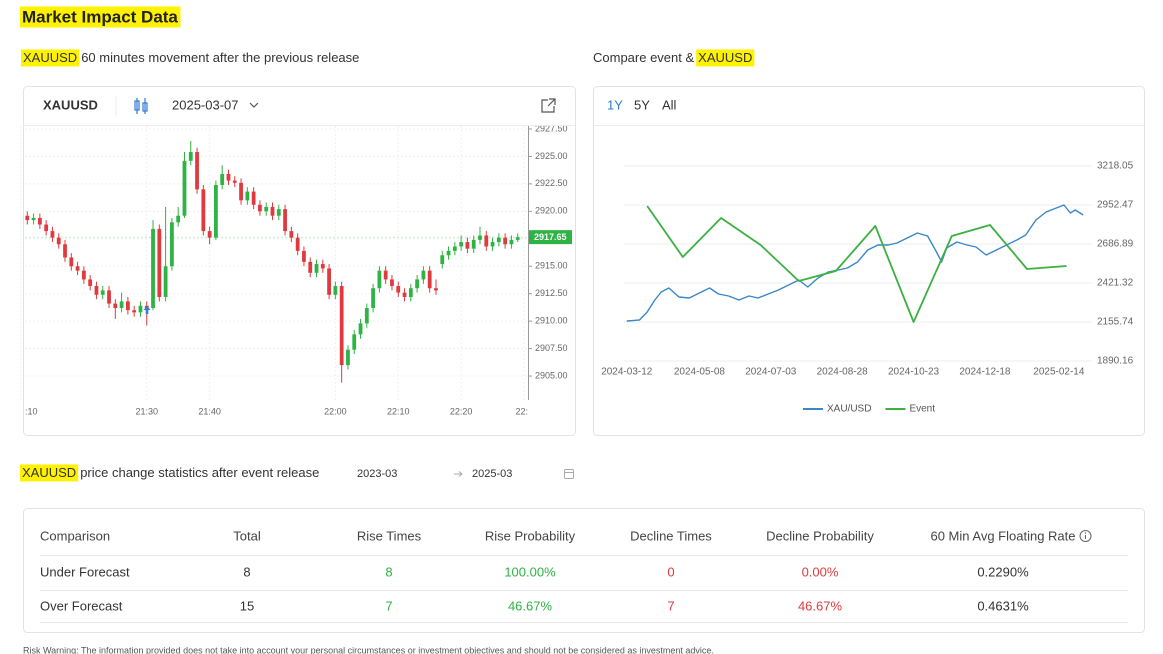 The width and height of the screenshot is (1163, 654). What do you see at coordinates (492, 474) in the screenshot?
I see `date-to: 2025-03` at bounding box center [492, 474].